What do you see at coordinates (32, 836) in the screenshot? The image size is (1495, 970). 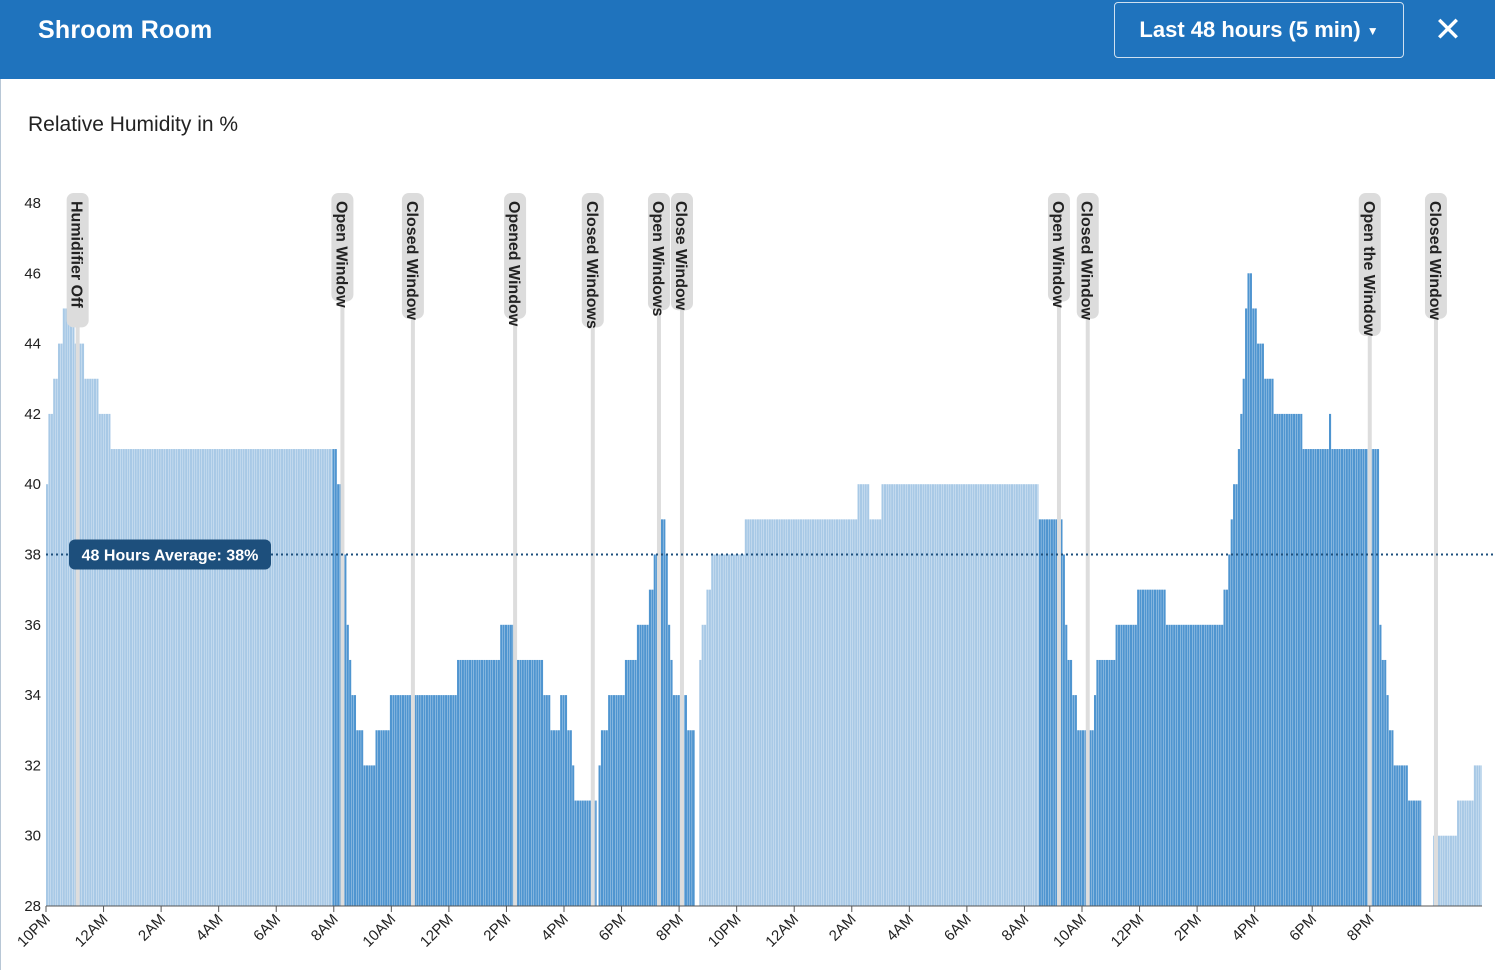 I see `y-tick-label: 30` at bounding box center [32, 836].